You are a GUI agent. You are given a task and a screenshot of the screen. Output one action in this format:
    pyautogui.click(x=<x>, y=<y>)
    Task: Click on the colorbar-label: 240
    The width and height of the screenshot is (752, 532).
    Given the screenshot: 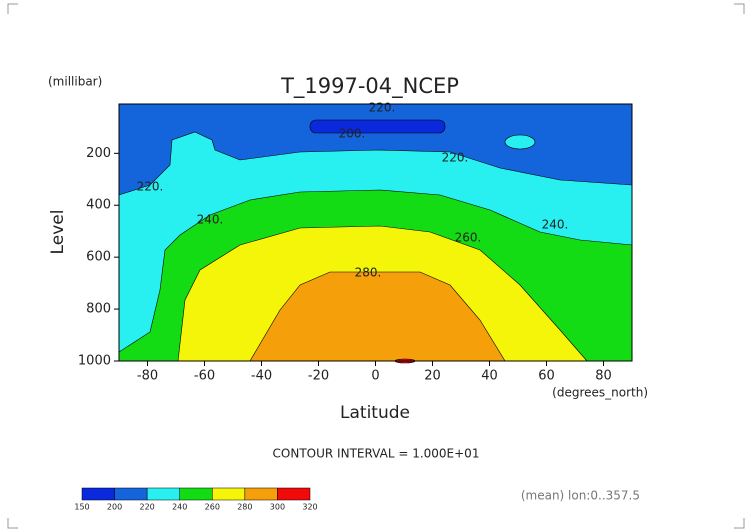 What is the action you would take?
    pyautogui.click(x=179, y=507)
    